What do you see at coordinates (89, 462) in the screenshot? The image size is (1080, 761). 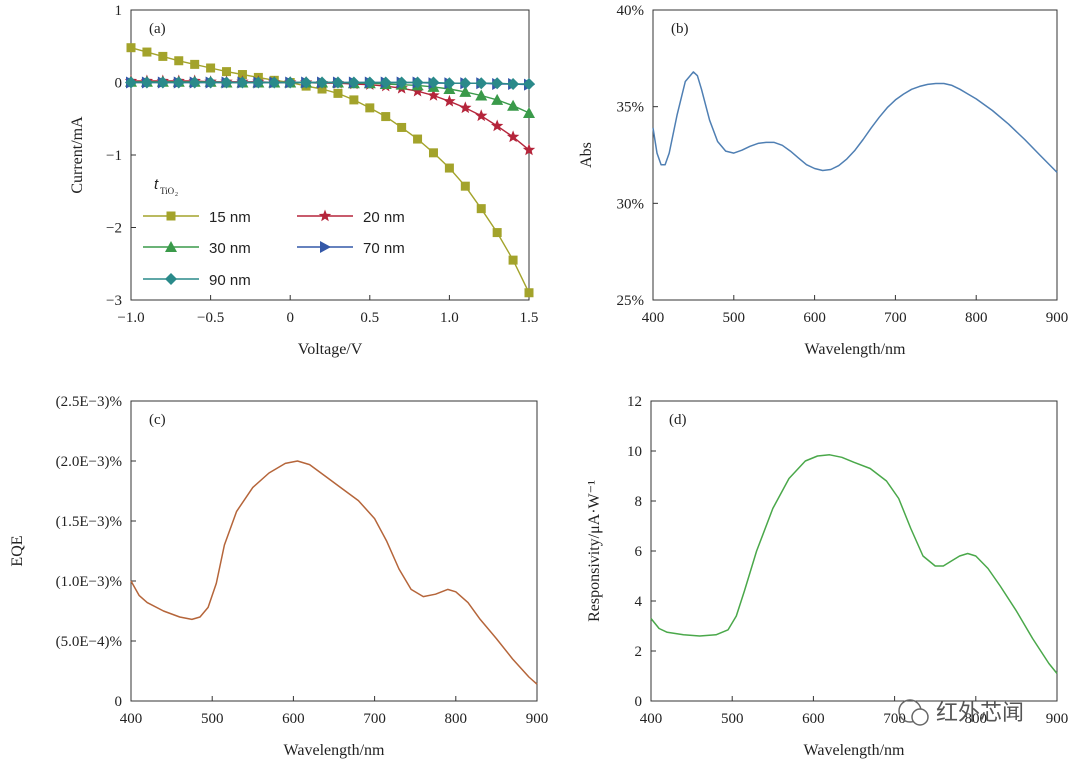 I see `y-tick-label: (2.0E−3)%` at bounding box center [89, 462].